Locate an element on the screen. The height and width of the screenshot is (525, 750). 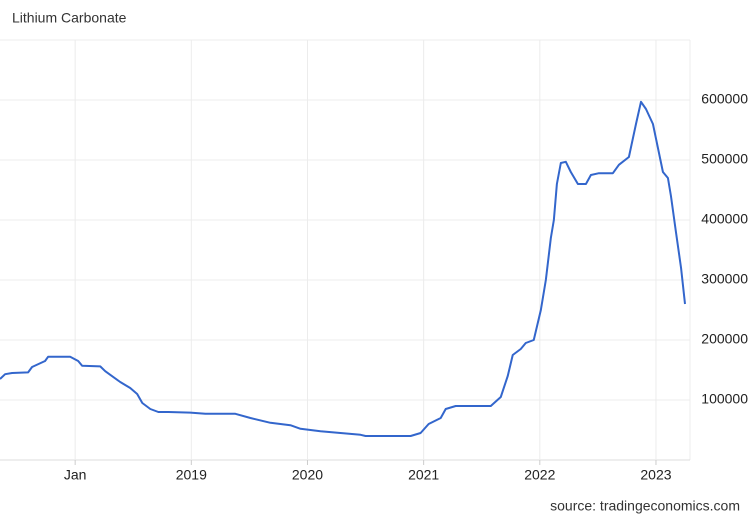
x-tick-label: 2020 is located at coordinates (307, 475).